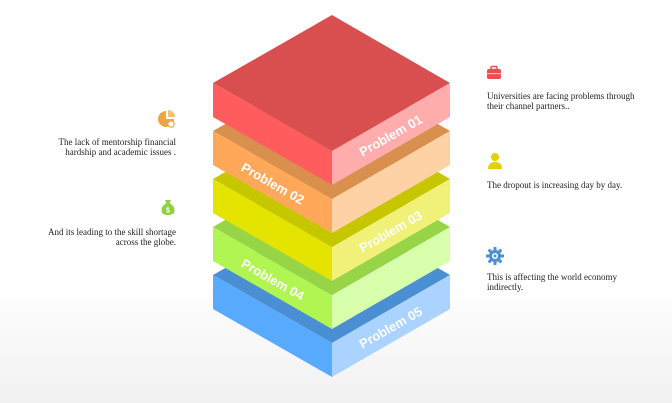  What do you see at coordinates (555, 185) in the screenshot?
I see `note-problem-03: The dropout is increasing day by day.` at bounding box center [555, 185].